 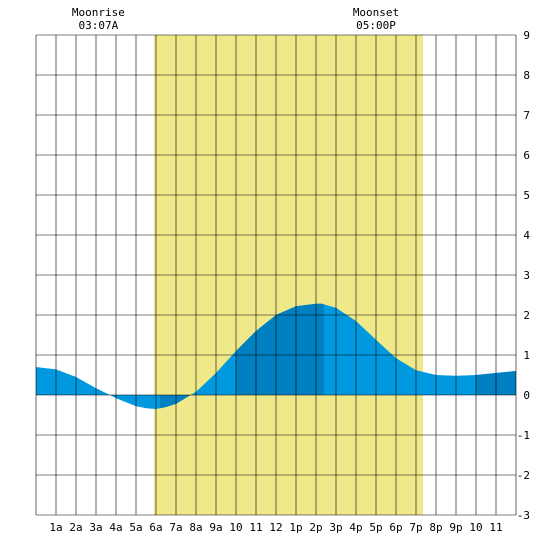 I want to click on x-tick-label: 7p, so click(x=415, y=527).